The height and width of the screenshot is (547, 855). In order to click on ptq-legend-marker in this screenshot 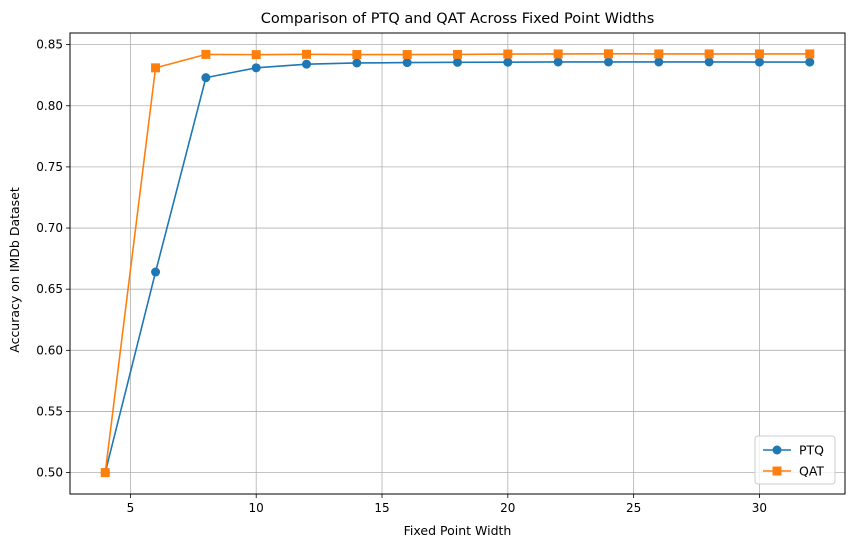, I will do `click(777, 450)`.